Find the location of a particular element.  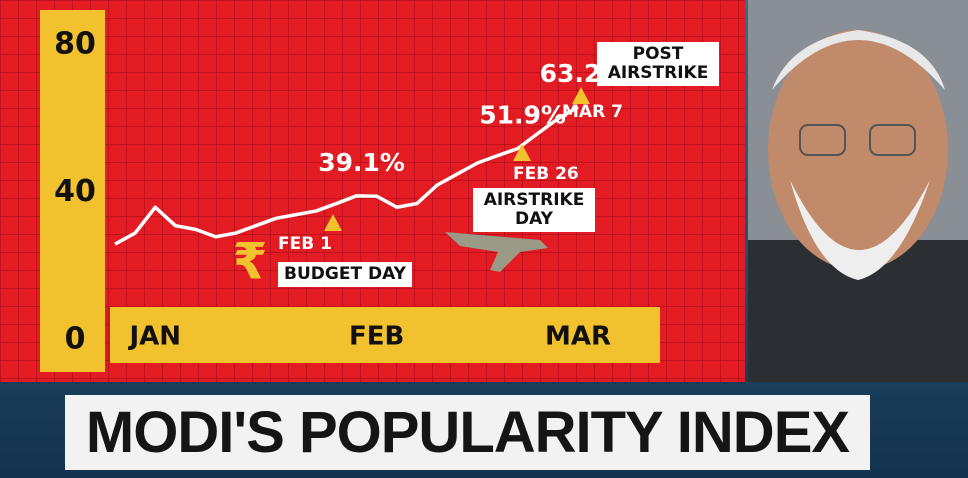

event-label: BUDGET DAY is located at coordinates (345, 274).